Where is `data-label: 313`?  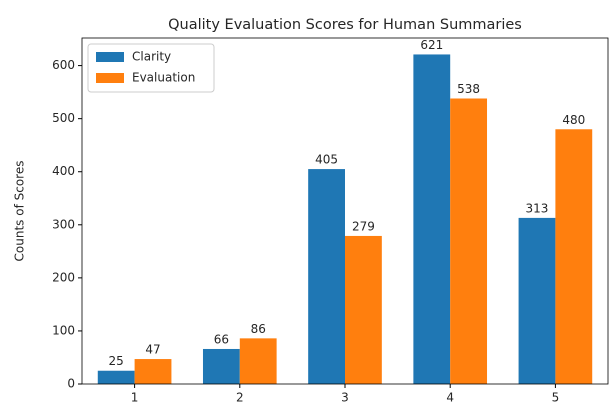 data-label: 313 is located at coordinates (537, 208).